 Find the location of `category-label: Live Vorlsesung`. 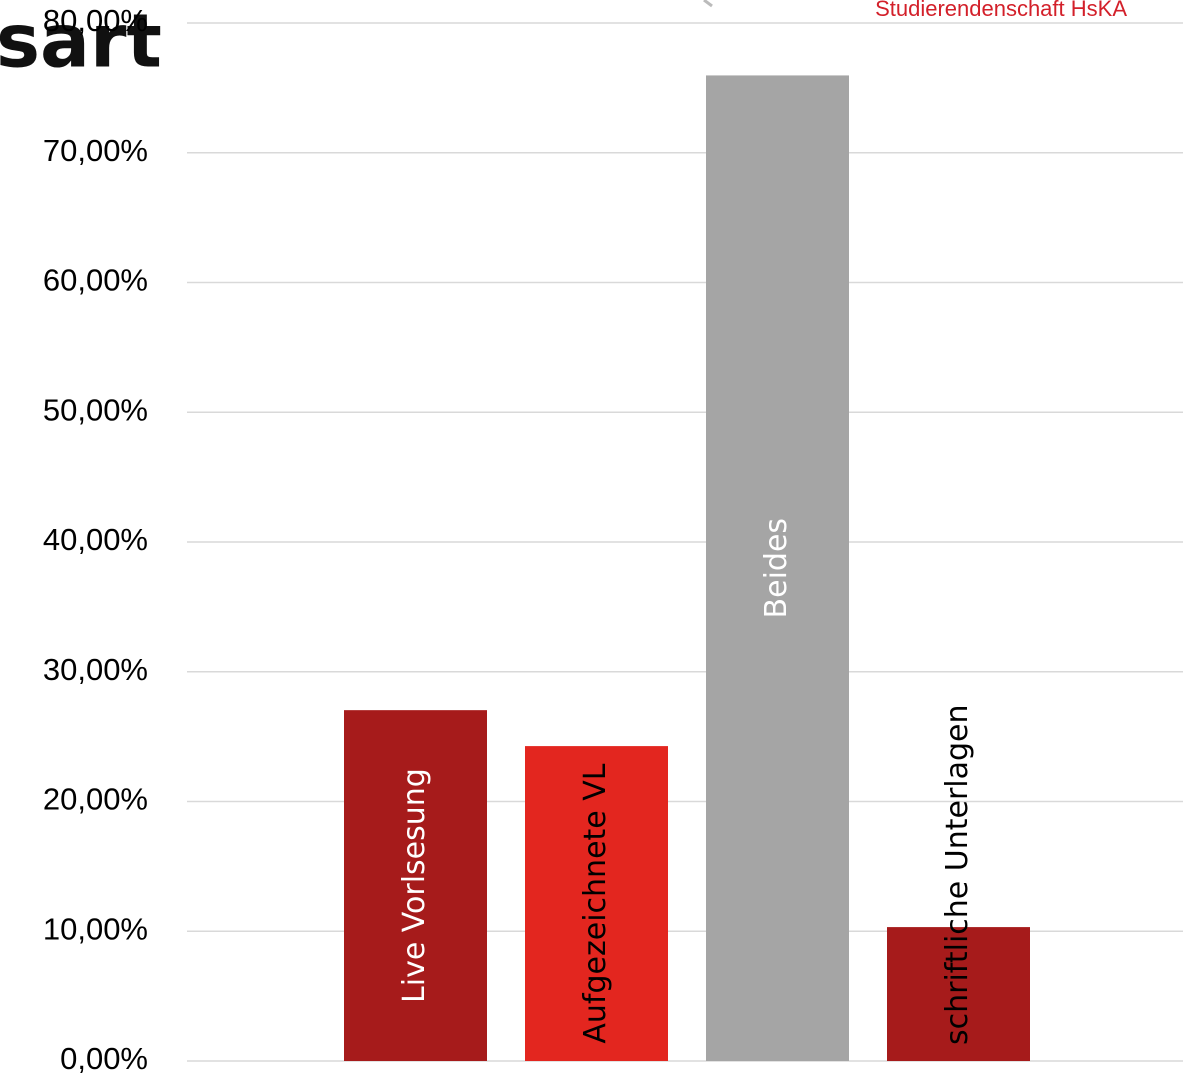

category-label: Live Vorlsesung is located at coordinates (414, 885).